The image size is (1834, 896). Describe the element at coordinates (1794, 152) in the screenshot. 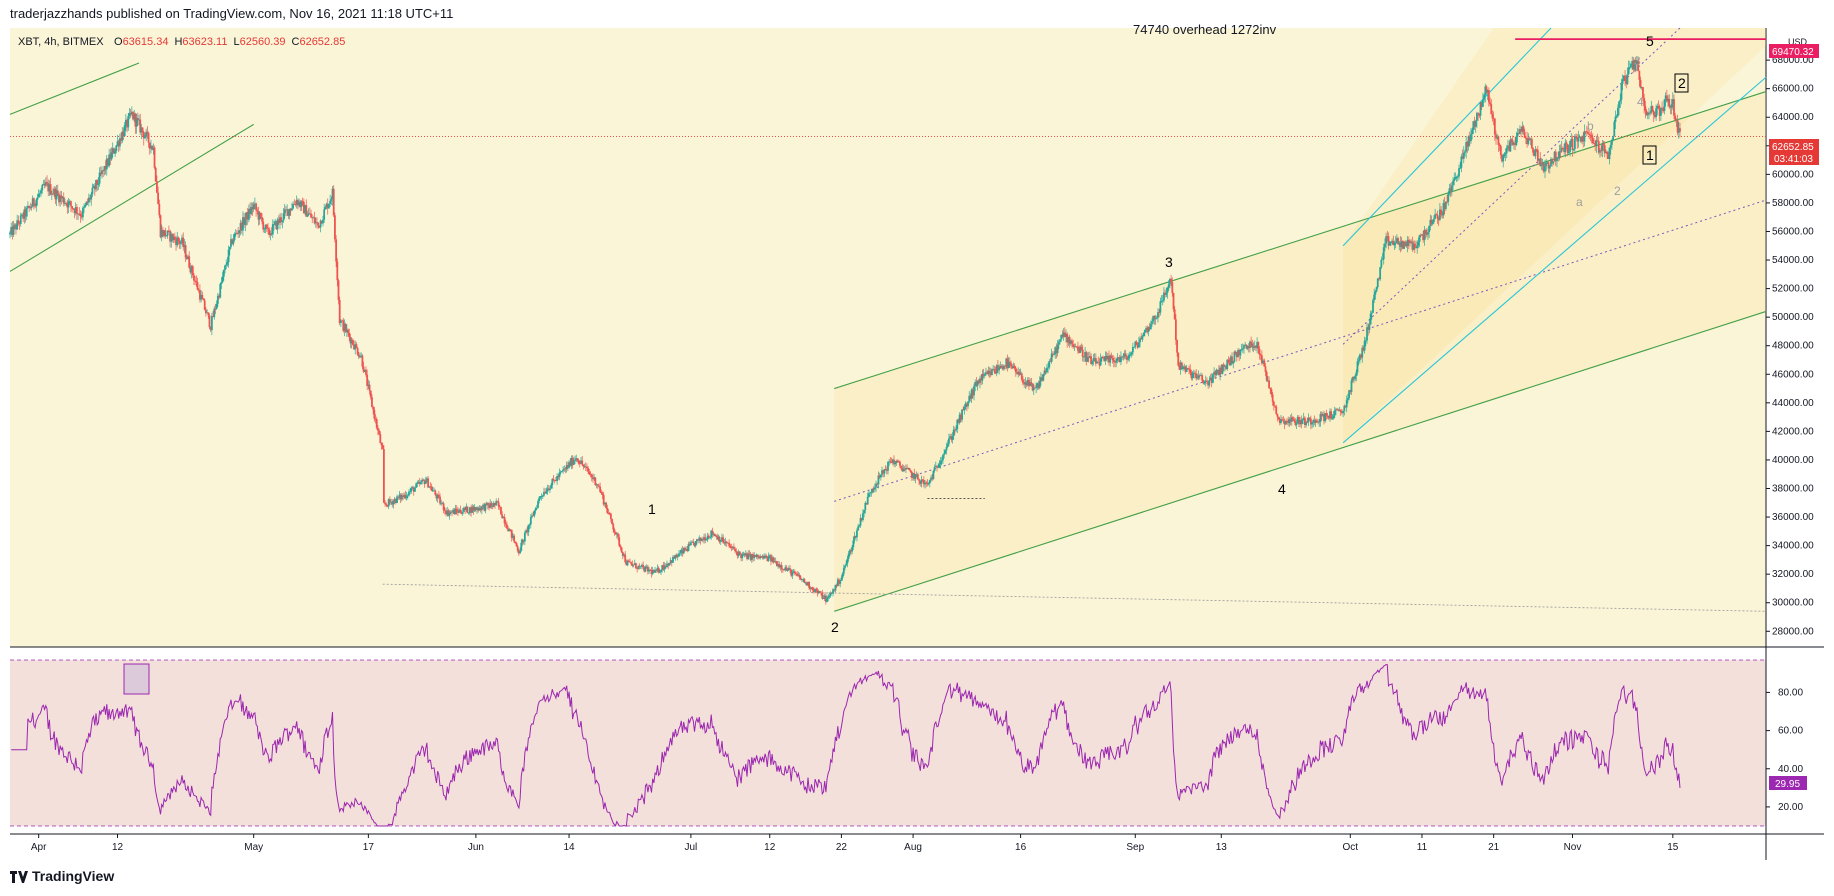

I see `last-price-tag` at that location.